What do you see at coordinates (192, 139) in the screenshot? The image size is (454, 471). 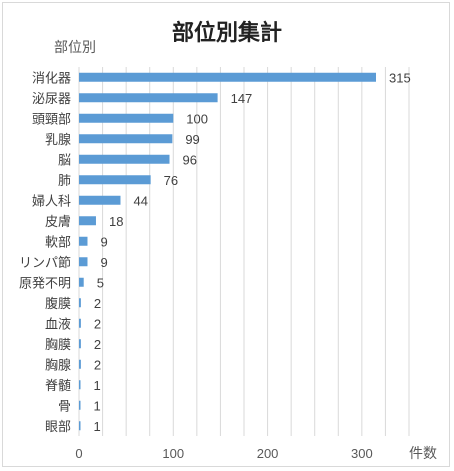 I see `value-label: 99` at bounding box center [192, 139].